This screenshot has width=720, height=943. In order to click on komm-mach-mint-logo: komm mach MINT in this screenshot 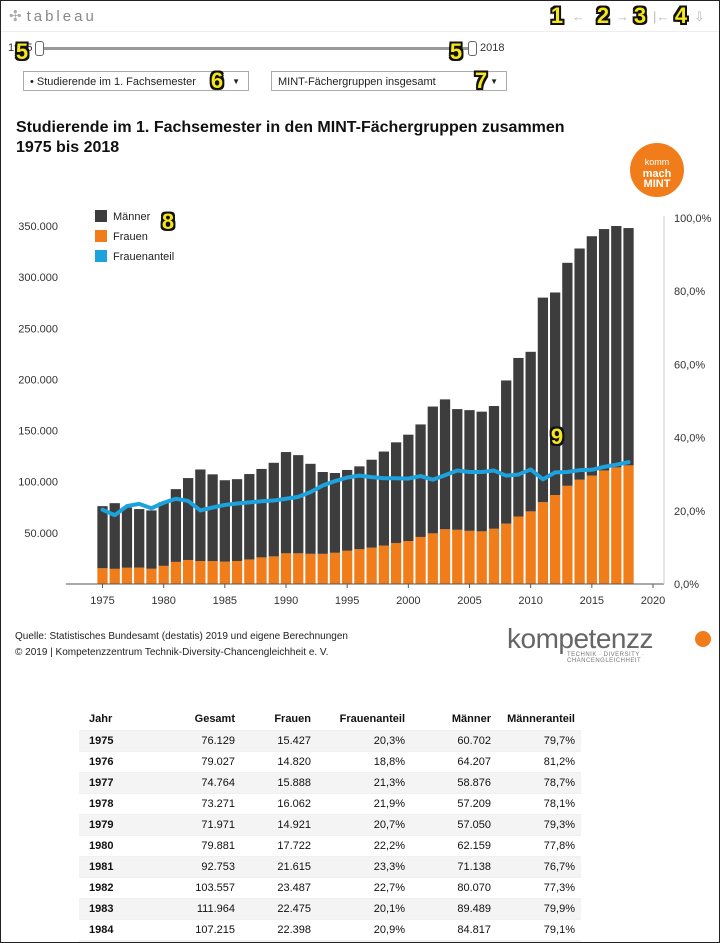, I will do `click(657, 170)`.